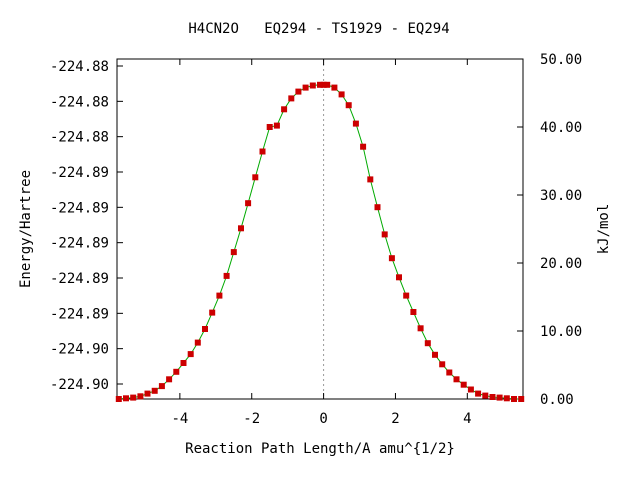 The image size is (640, 480). What do you see at coordinates (561, 264) in the screenshot?
I see `right-tick-label: 20.00` at bounding box center [561, 264].